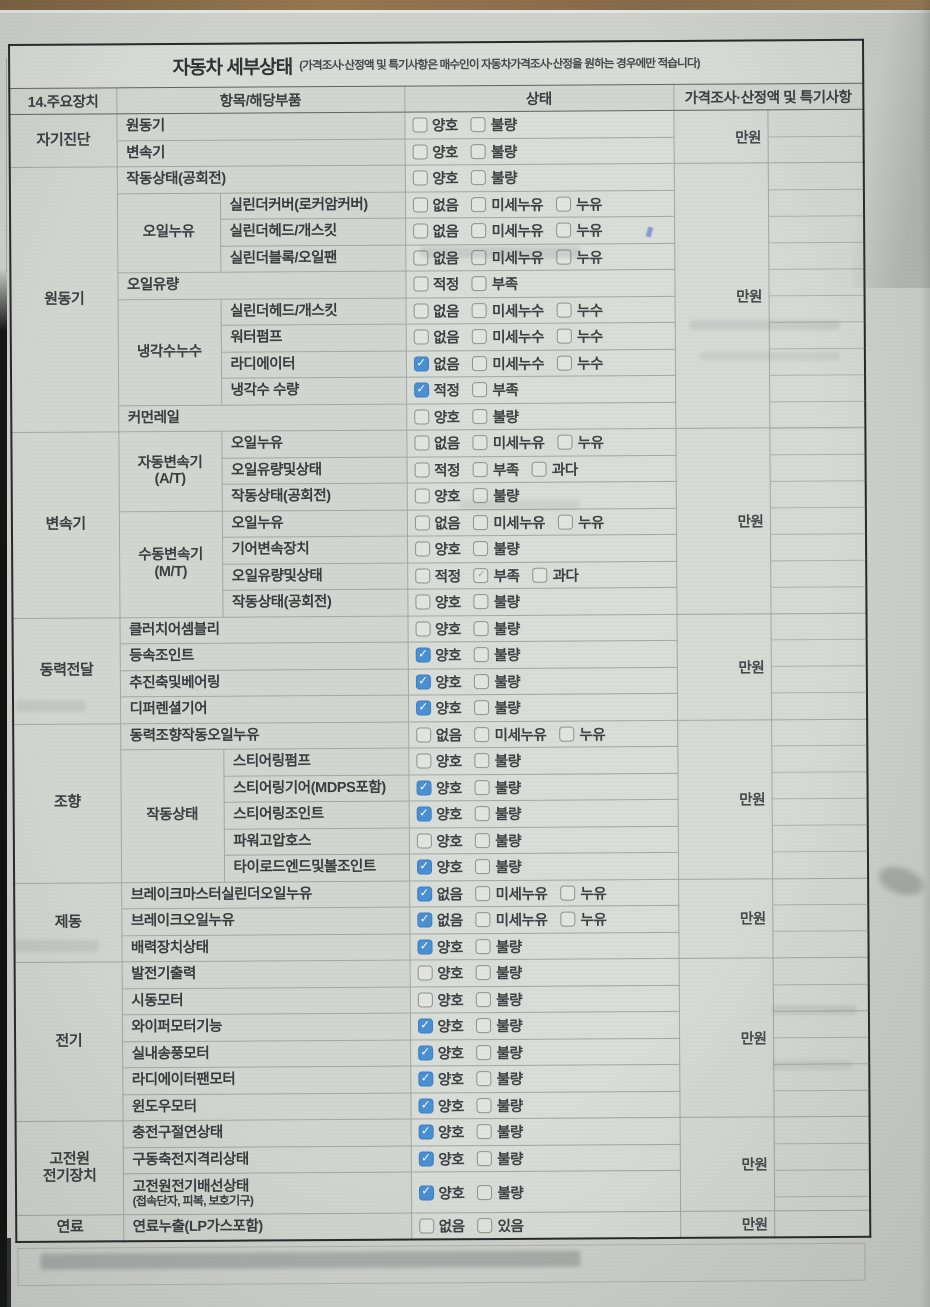 The image size is (930, 1307). Describe the element at coordinates (565, 576) in the screenshot. I see `option-label: 과다` at that location.